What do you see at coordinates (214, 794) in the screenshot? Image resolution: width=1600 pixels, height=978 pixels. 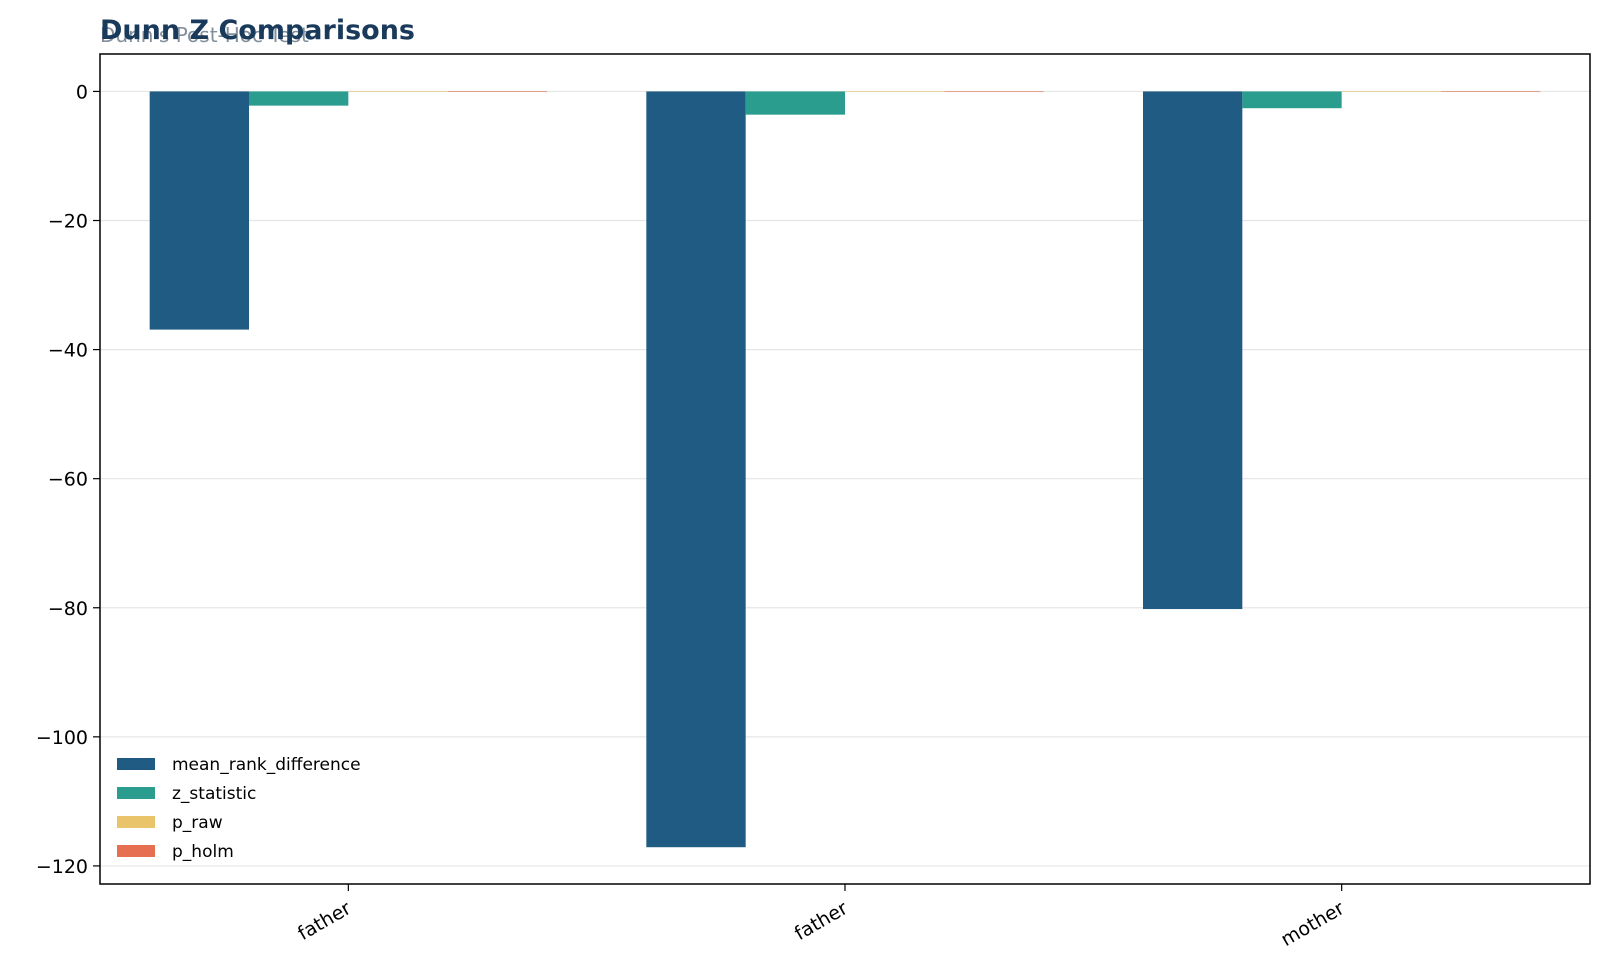 I see `legend-label: z_statistic` at bounding box center [214, 794].